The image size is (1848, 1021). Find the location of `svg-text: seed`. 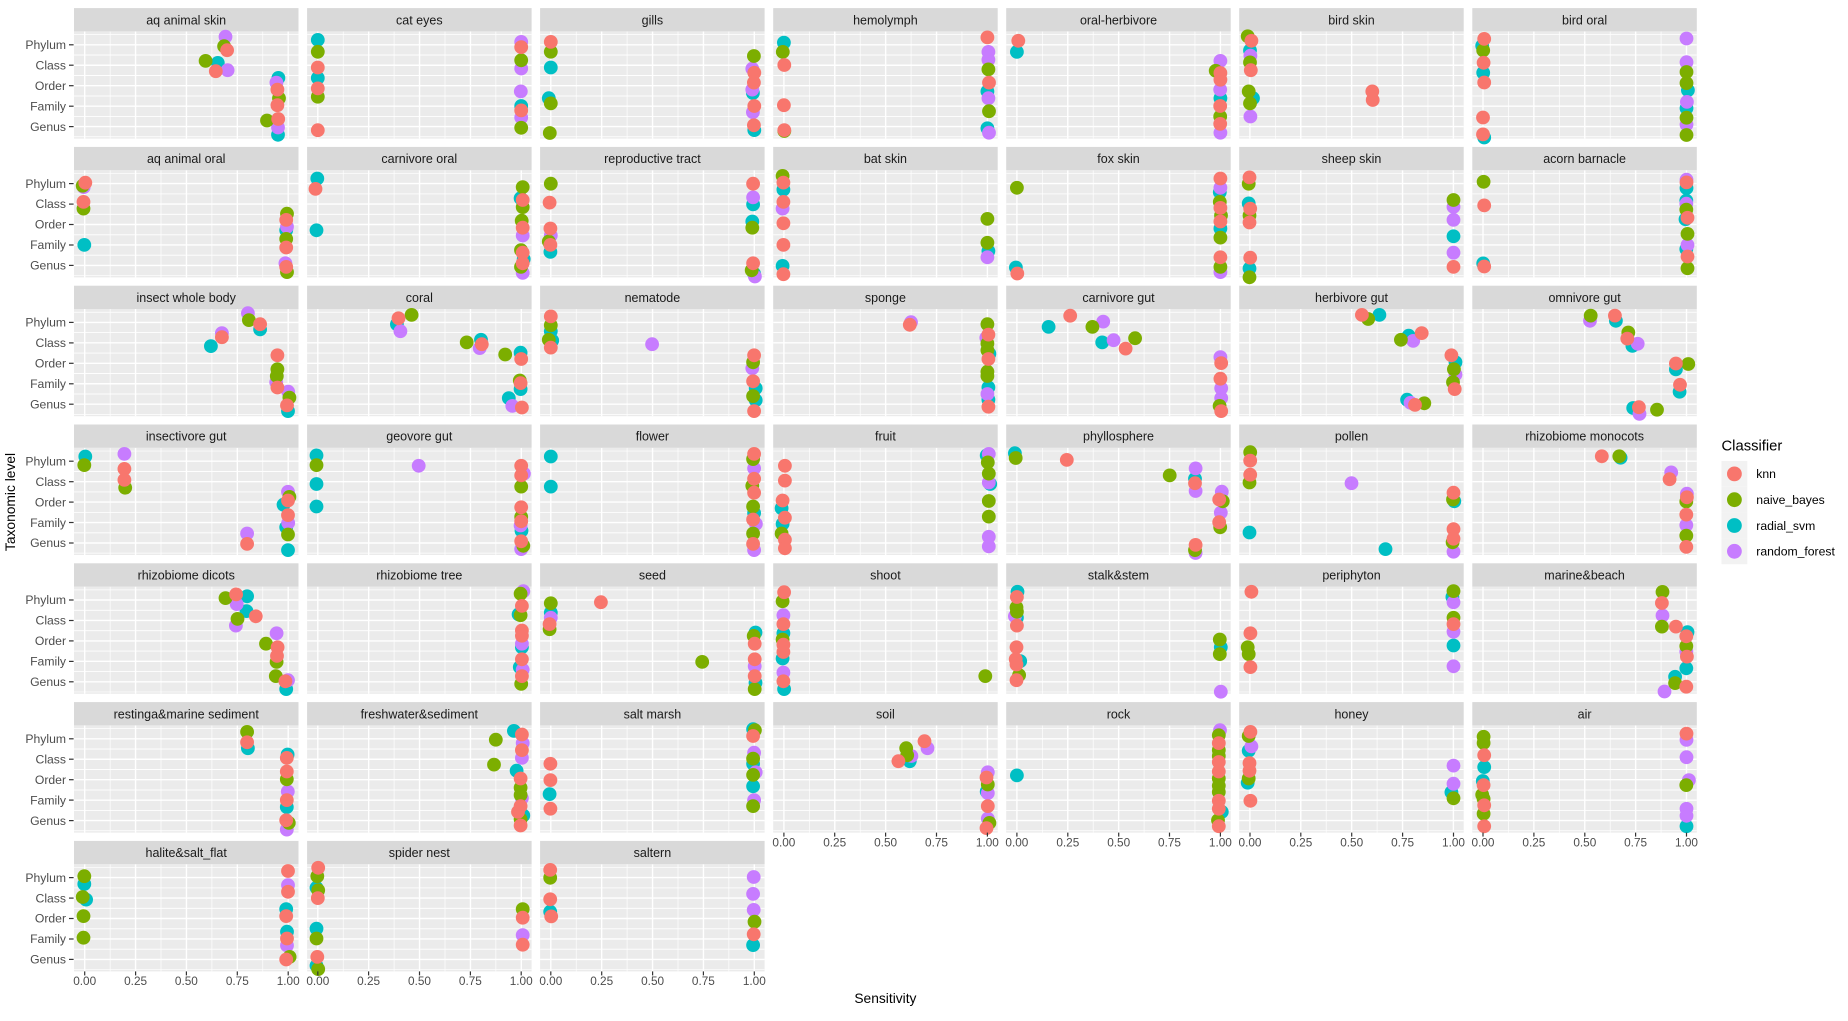

svg-text: seed is located at coordinates (652, 576).